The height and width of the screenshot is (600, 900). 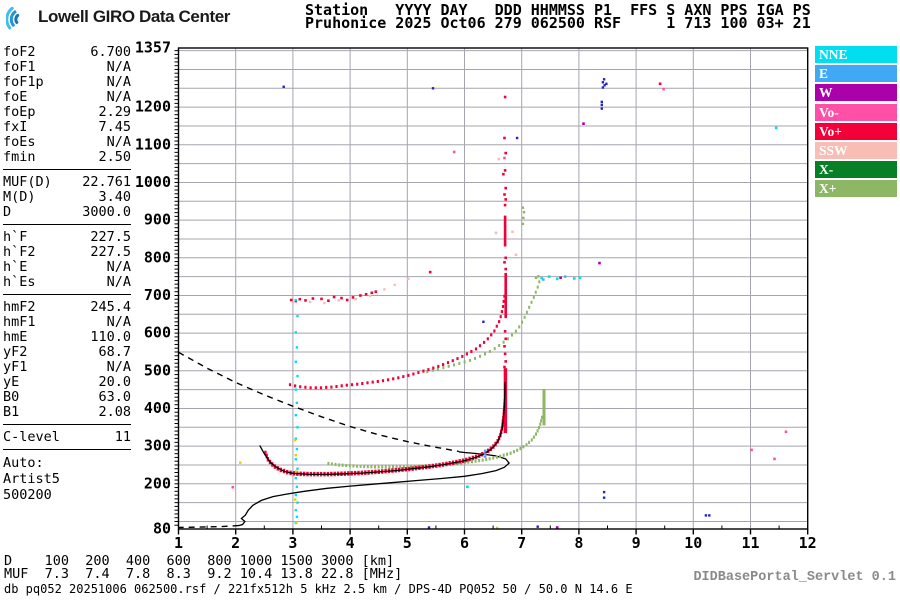 I want to click on param-row-yf2: yF2 68.7, so click(x=67, y=352).